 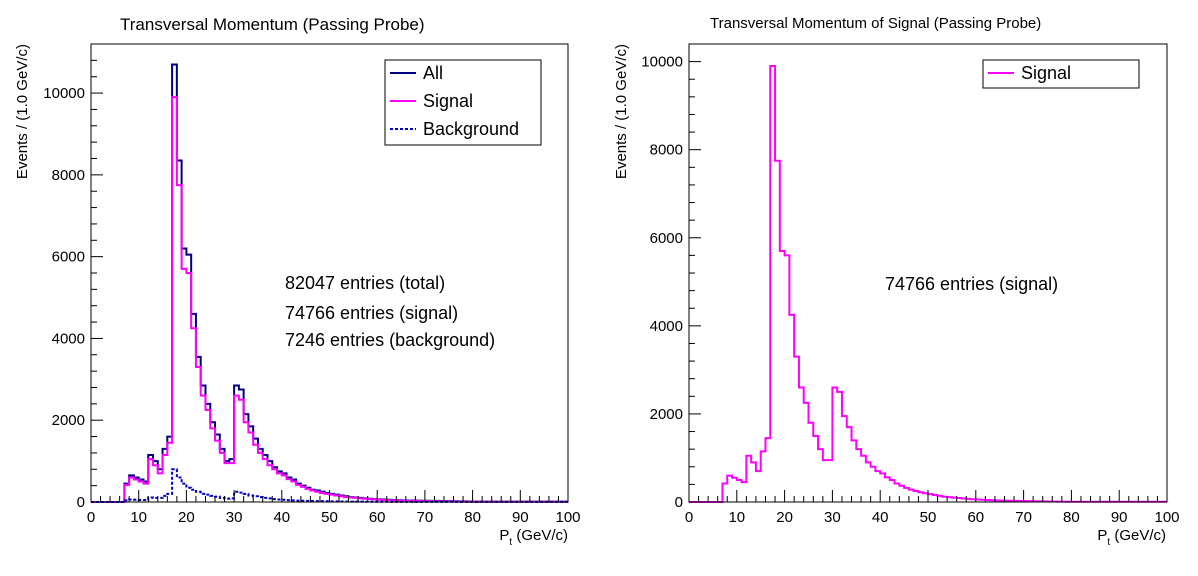 I want to click on legend-box, so click(x=463, y=102).